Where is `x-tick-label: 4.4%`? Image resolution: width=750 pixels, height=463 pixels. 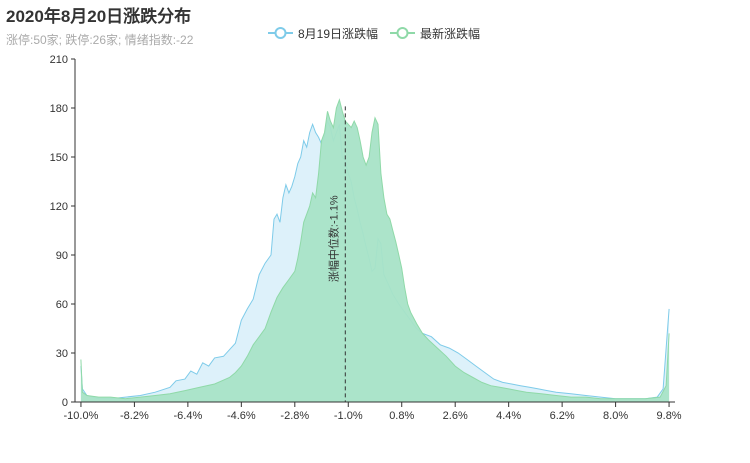 x-tick-label: 4.4% is located at coordinates (508, 416).